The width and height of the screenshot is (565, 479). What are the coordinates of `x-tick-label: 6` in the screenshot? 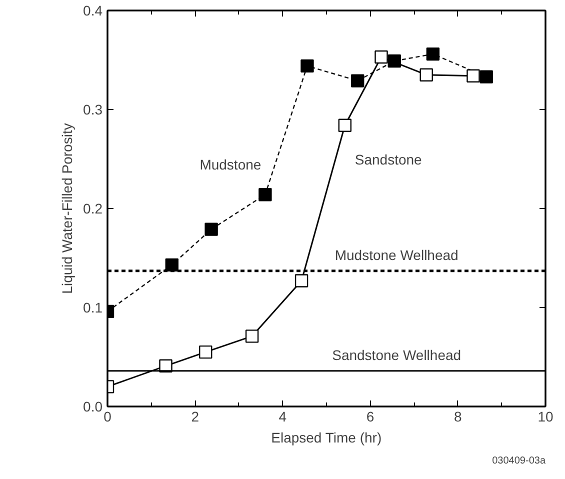 It's located at (370, 416).